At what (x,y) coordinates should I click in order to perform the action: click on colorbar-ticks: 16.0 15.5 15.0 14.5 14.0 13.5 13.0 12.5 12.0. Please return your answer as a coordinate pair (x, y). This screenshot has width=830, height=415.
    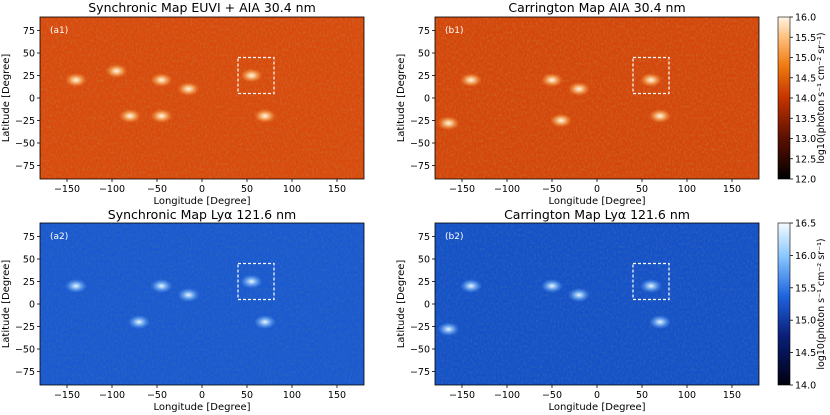
    Looking at the image, I should click on (803, 99).